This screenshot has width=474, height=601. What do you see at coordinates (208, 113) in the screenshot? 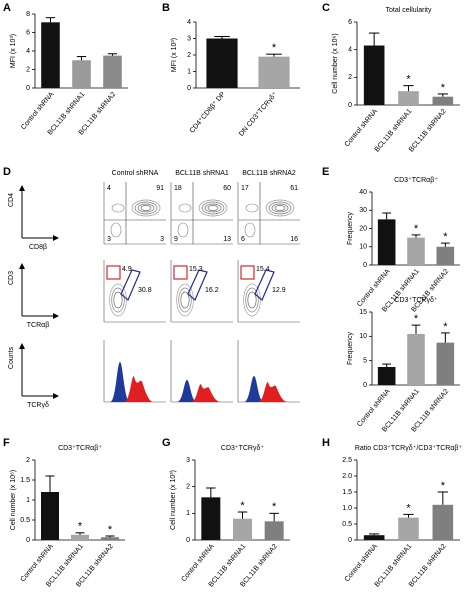
I see `x-tick-label: CD4⁺CD8β⁺ DP` at bounding box center [208, 113].